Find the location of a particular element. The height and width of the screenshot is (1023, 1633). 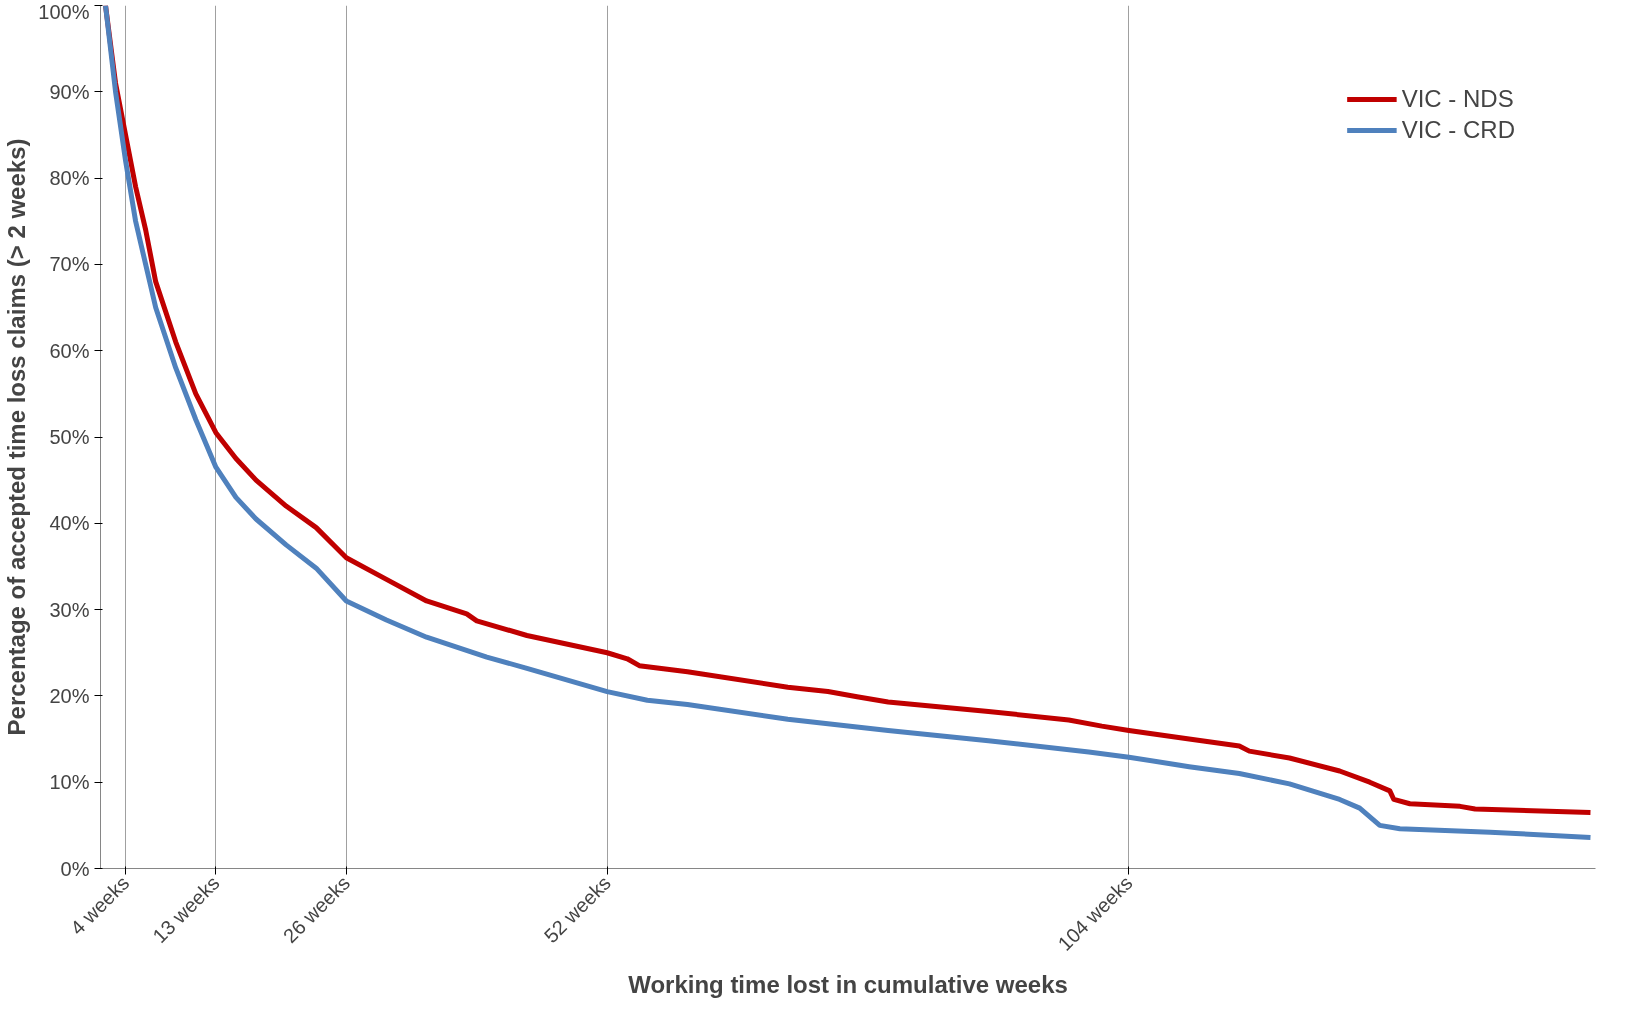

y-tick-label: 80% is located at coordinates (69, 178).